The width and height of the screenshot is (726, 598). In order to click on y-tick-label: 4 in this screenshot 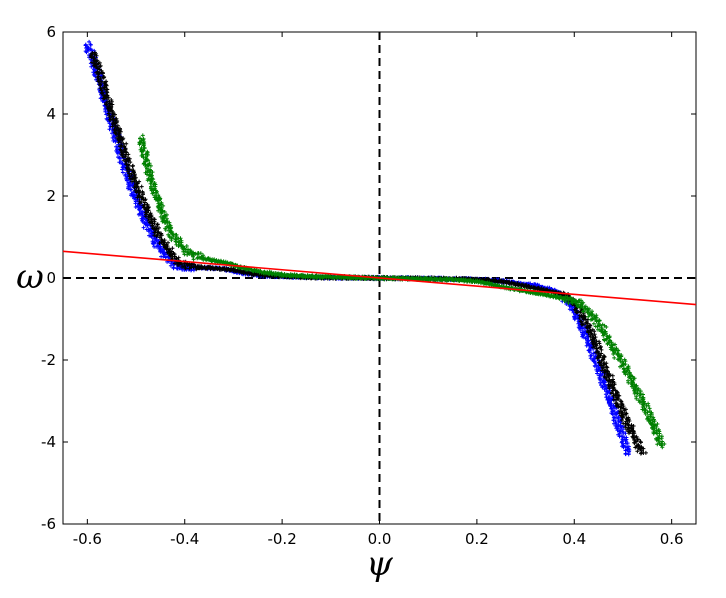, I will do `click(51, 114)`.